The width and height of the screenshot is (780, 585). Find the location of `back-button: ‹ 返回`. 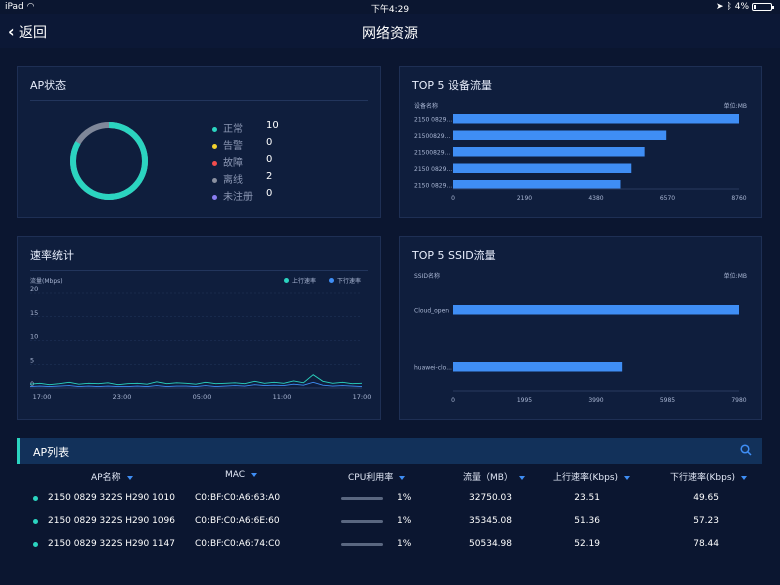

back-button: ‹ 返回 is located at coordinates (27, 32).